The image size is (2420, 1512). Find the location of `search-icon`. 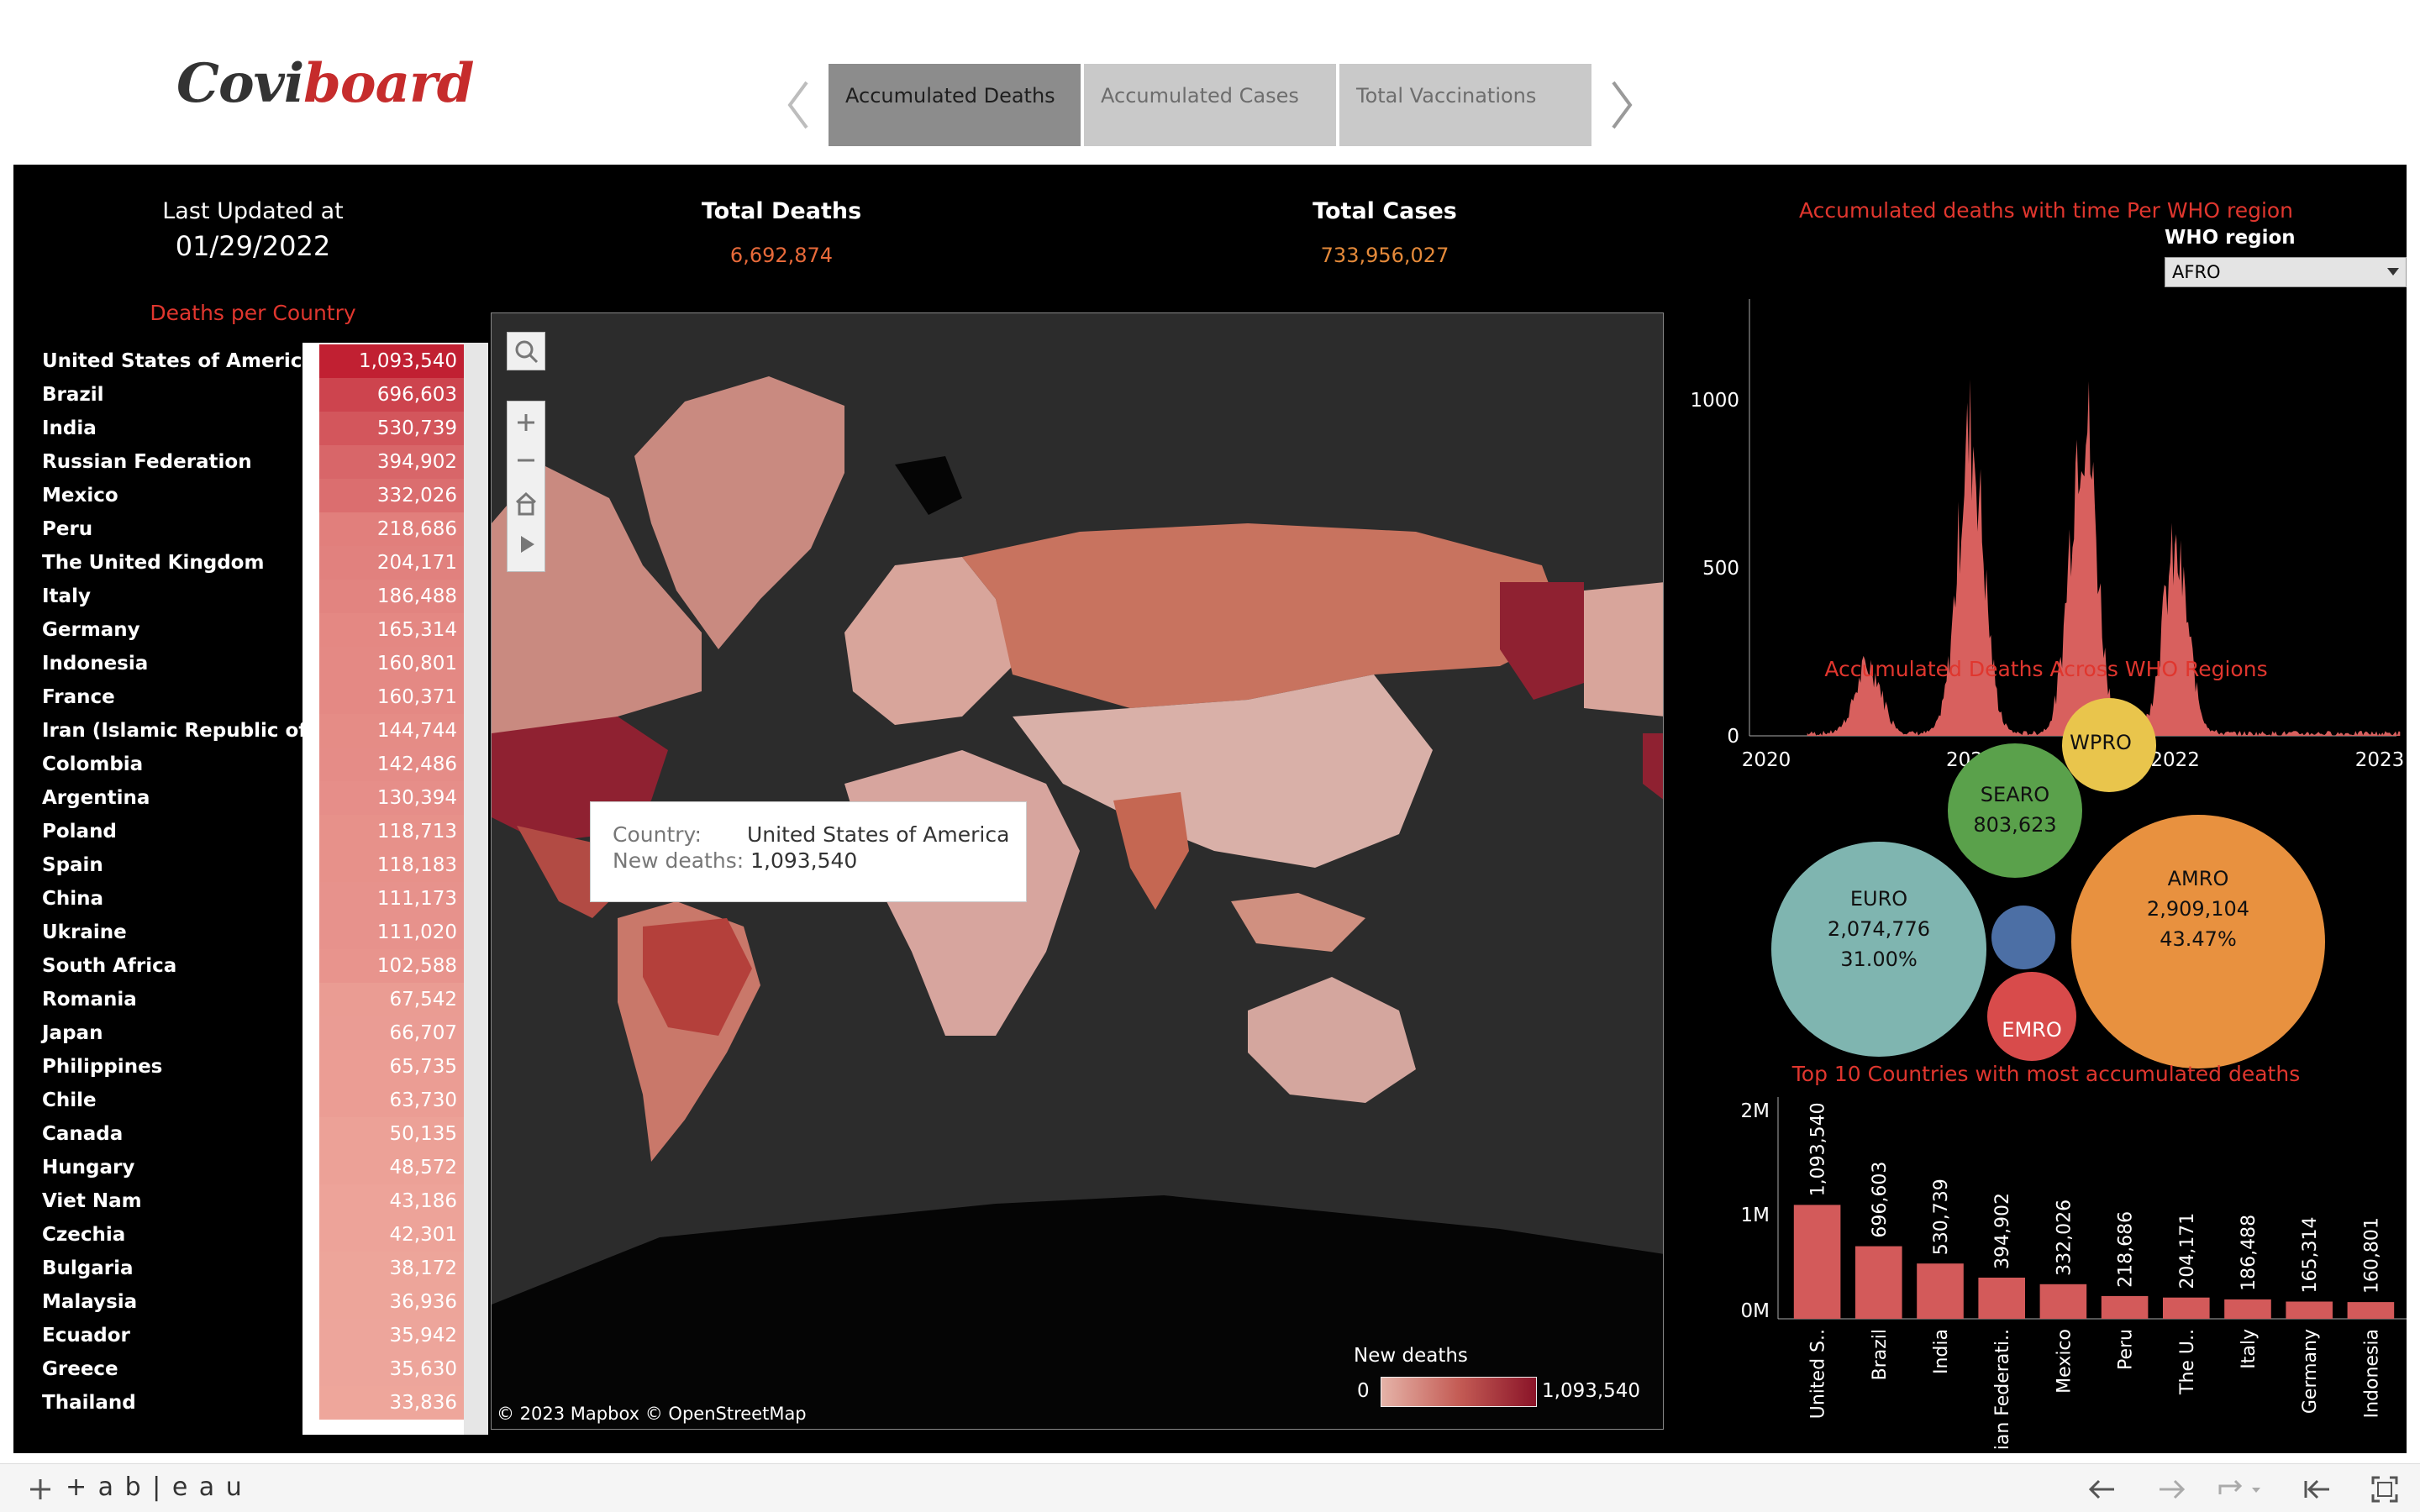

search-icon is located at coordinates (527, 352).